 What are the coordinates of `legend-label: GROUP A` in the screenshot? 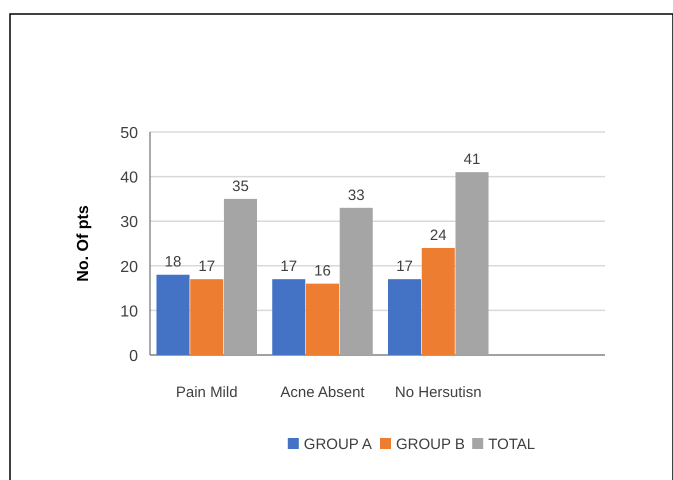 It's located at (338, 444).